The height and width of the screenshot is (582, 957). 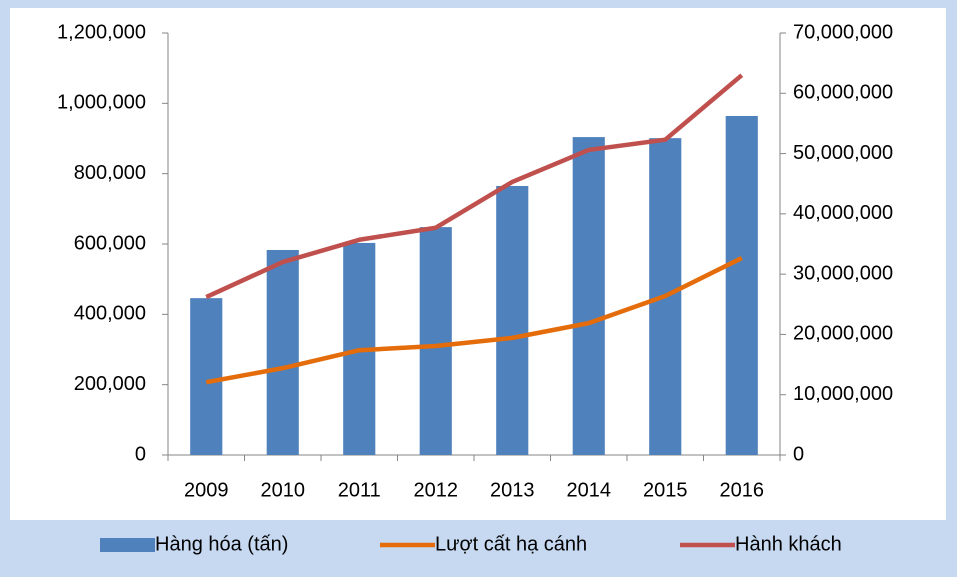 I want to click on x-tick-label: 2011, so click(x=359, y=490).